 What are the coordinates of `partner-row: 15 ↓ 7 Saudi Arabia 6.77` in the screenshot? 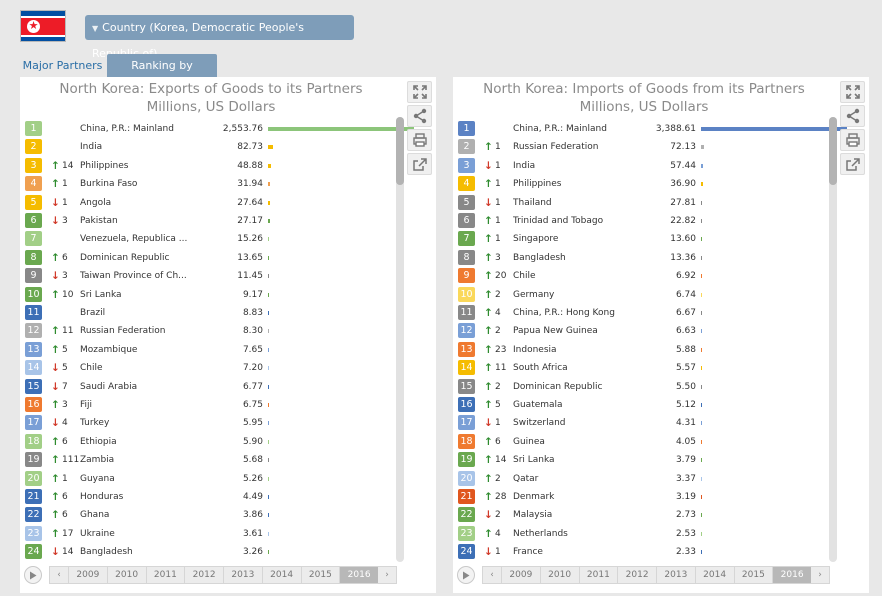 It's located at (210, 387).